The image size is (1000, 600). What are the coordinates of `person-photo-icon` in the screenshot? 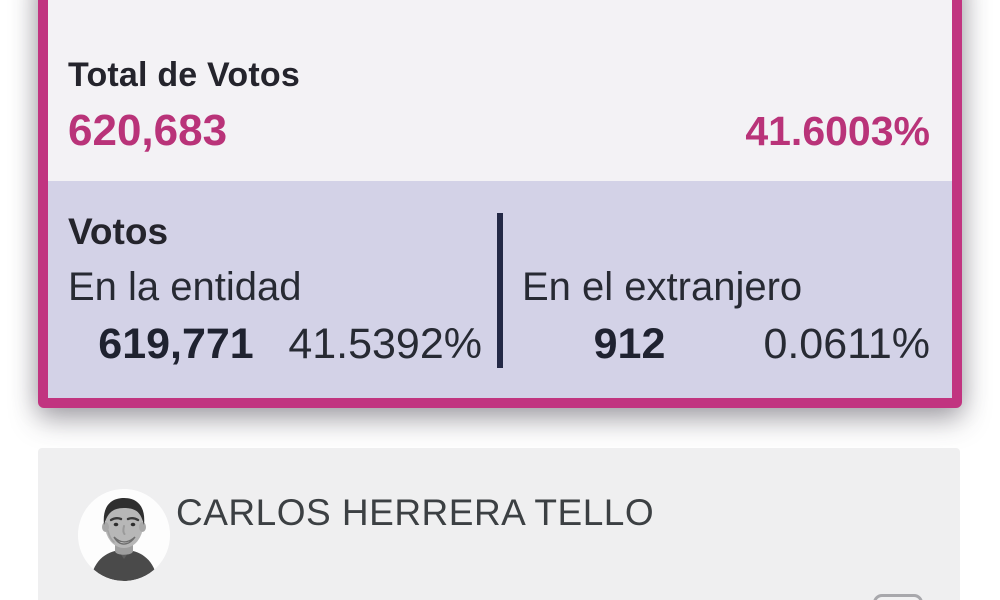 It's located at (124, 535).